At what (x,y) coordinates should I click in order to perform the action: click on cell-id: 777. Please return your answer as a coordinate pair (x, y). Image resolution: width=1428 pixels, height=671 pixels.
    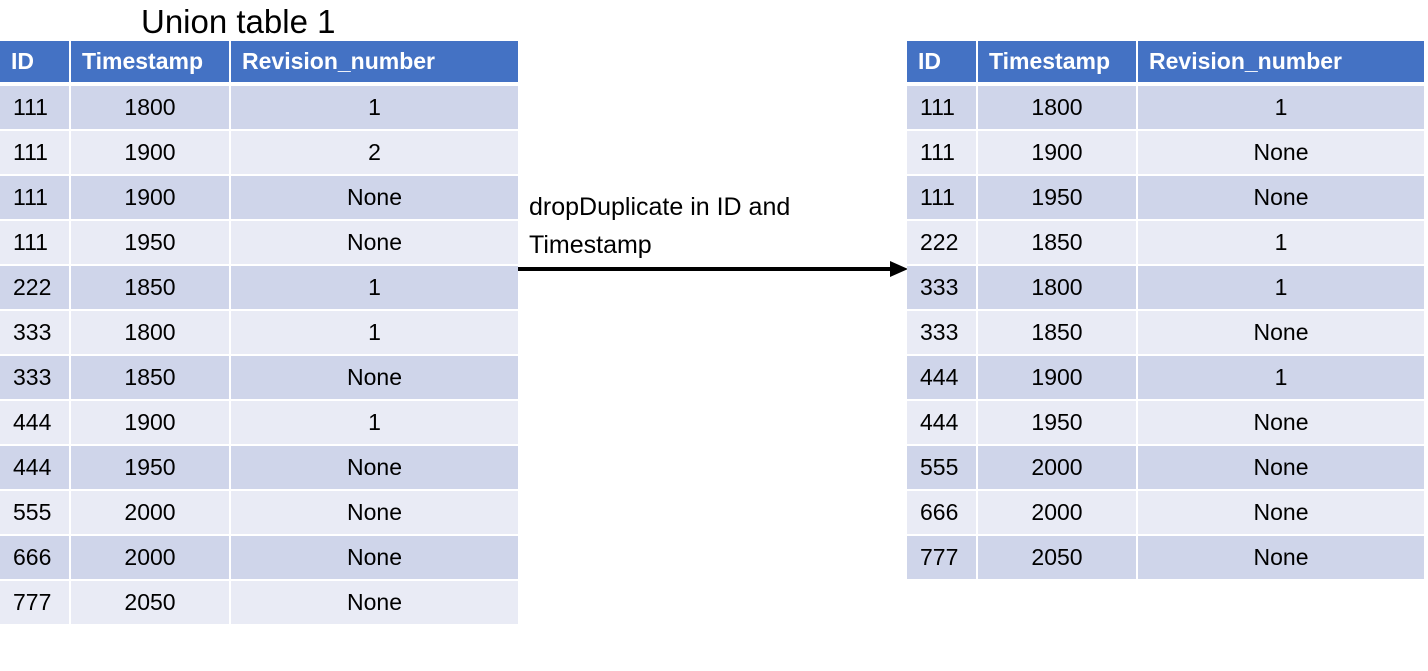
    Looking at the image, I should click on (942, 558).